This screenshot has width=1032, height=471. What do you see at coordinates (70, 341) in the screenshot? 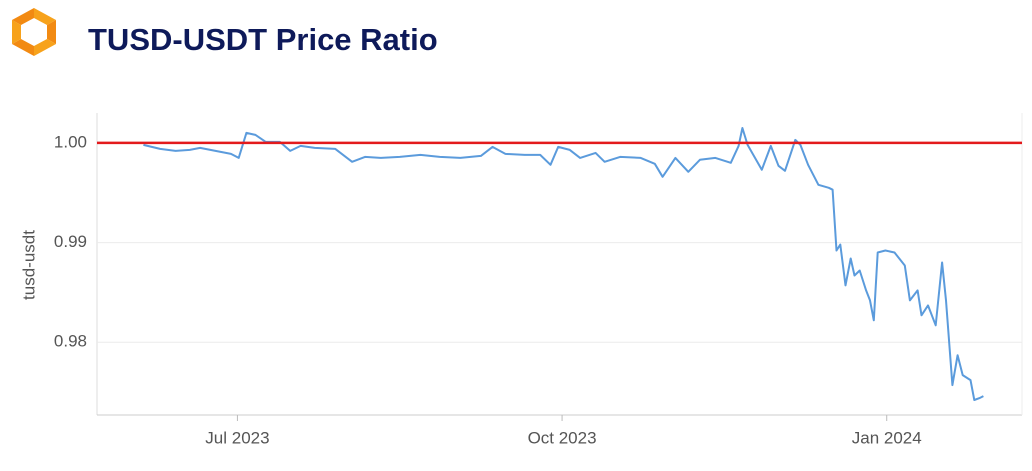
I see `y-tick-label: 0.98` at bounding box center [70, 341].